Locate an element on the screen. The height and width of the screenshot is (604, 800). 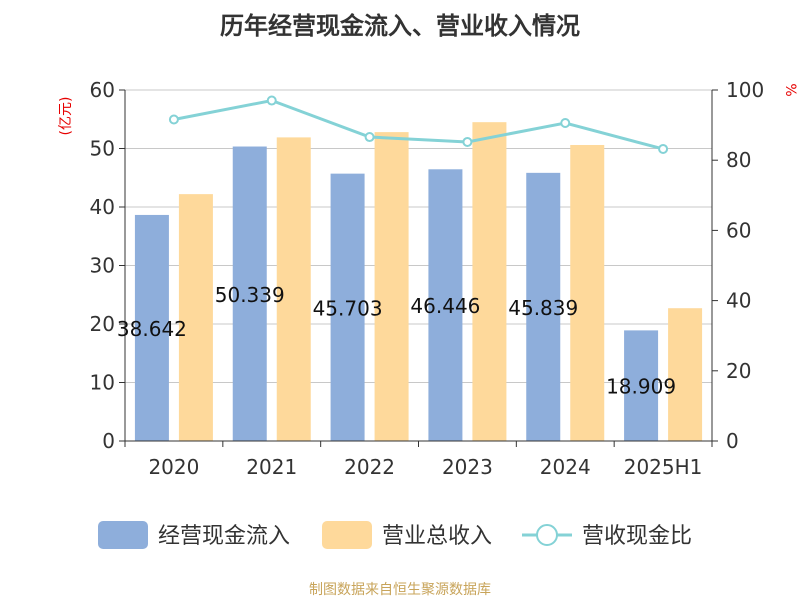
chart-title: 历年经营现金流入、营业收入情况 is located at coordinates (400, 26).